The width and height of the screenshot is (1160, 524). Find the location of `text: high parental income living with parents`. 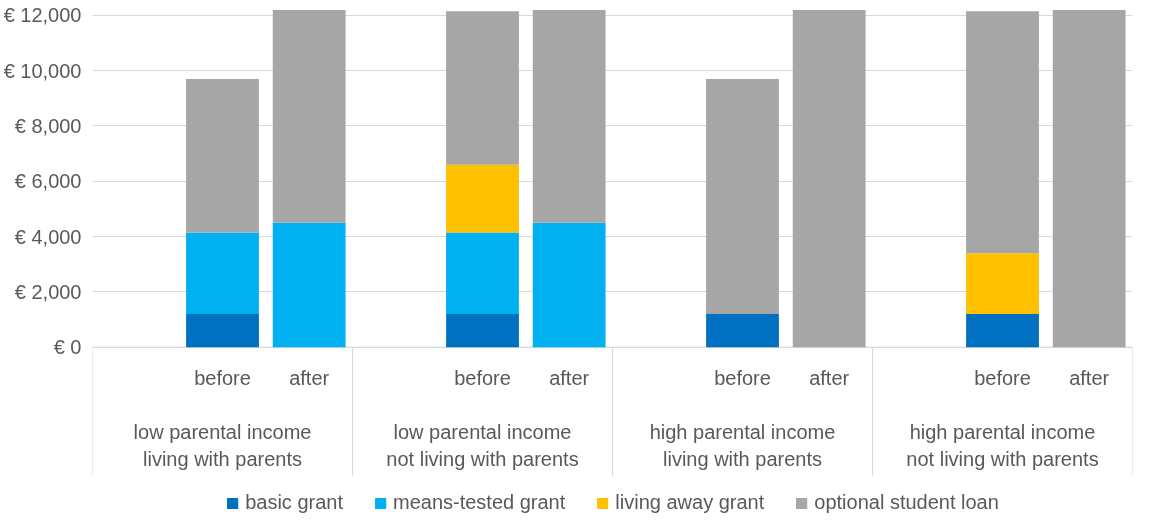

text: high parental income living with parents is located at coordinates (742, 445).